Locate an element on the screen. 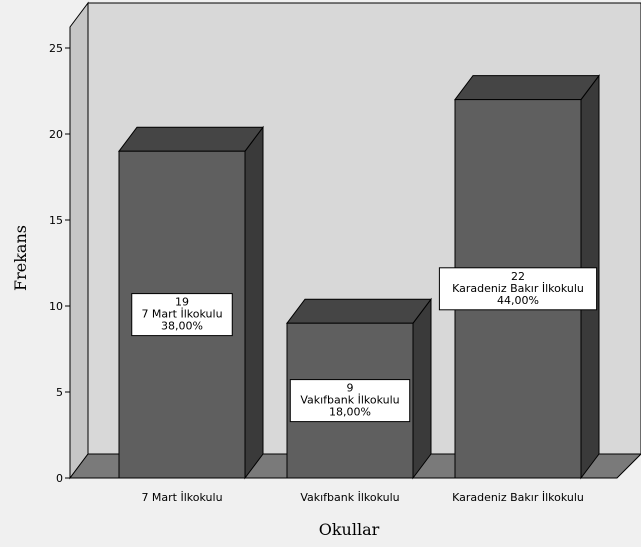  data-label-percent: 38,00% is located at coordinates (182, 326).